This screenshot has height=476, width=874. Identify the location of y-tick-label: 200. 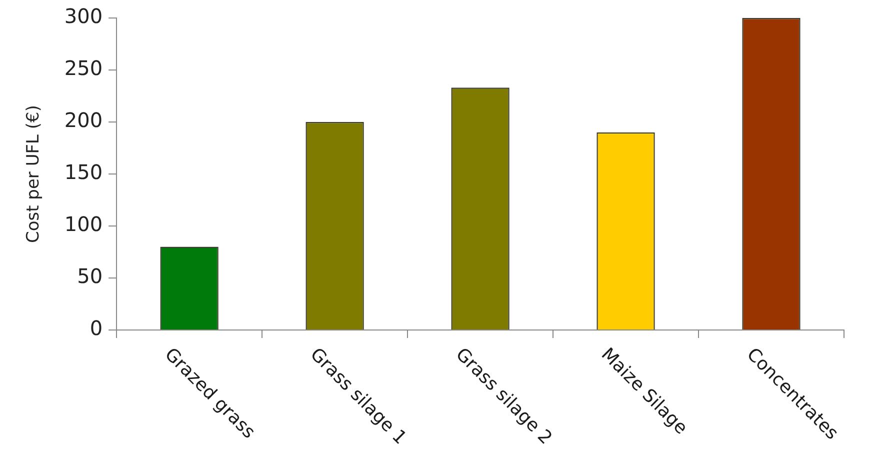
(83, 120).